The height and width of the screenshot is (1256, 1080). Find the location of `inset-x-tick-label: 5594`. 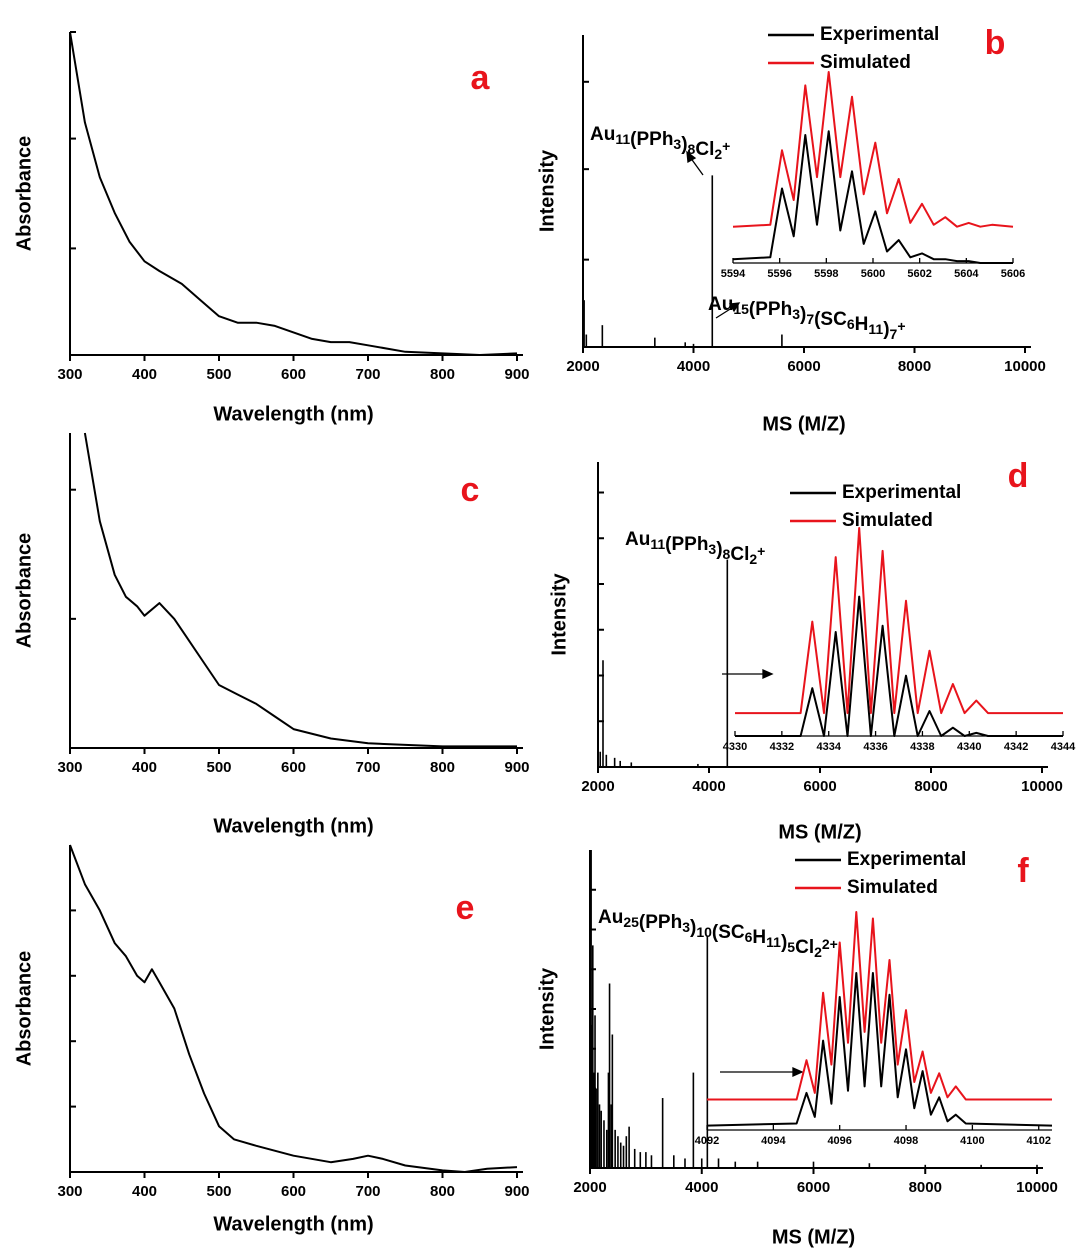

inset-x-tick-label: 5594 is located at coordinates (733, 274).